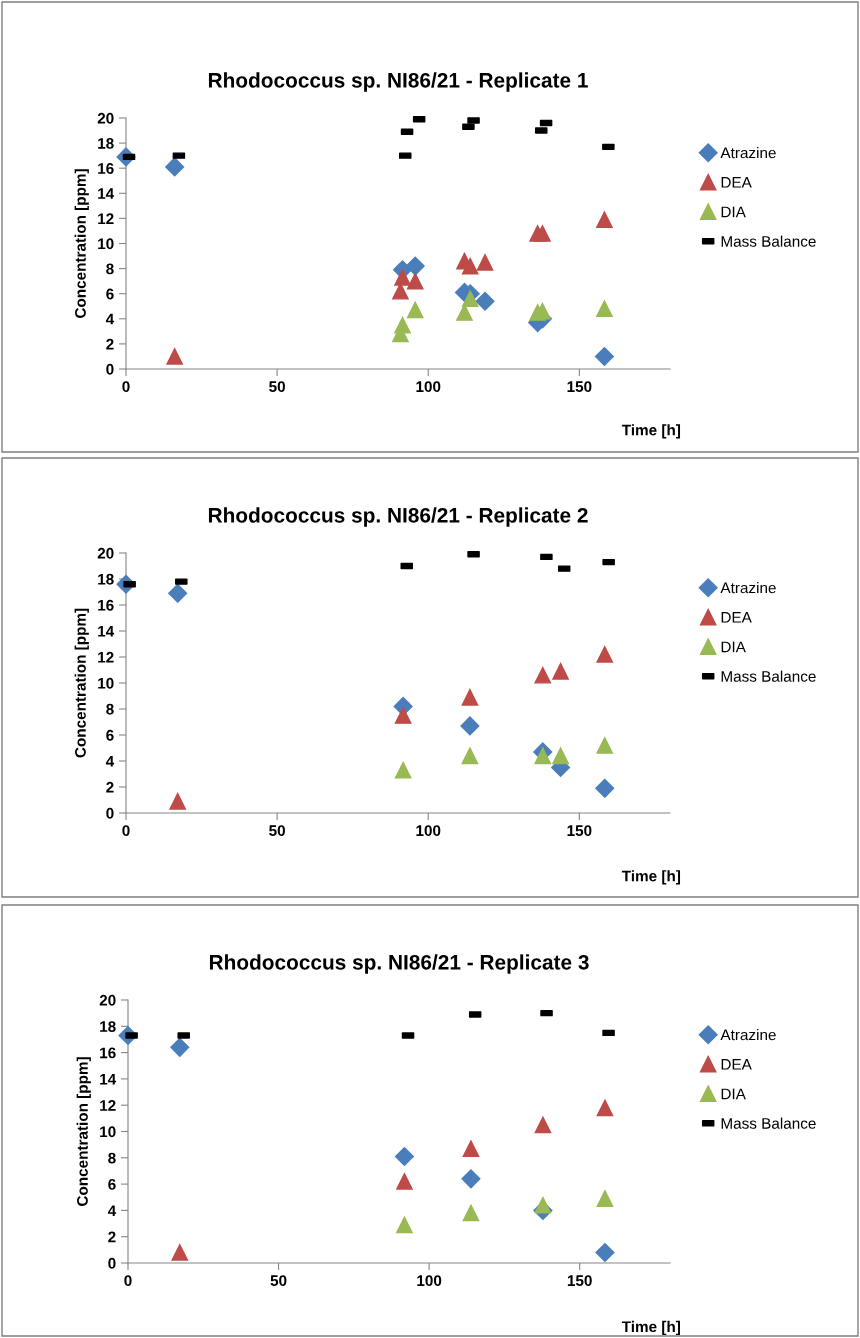 This screenshot has width=860, height=1338. Describe the element at coordinates (399, 964) in the screenshot. I see `chart-title: Rhodococcus sp. NI86/21 - Replicate 3` at that location.